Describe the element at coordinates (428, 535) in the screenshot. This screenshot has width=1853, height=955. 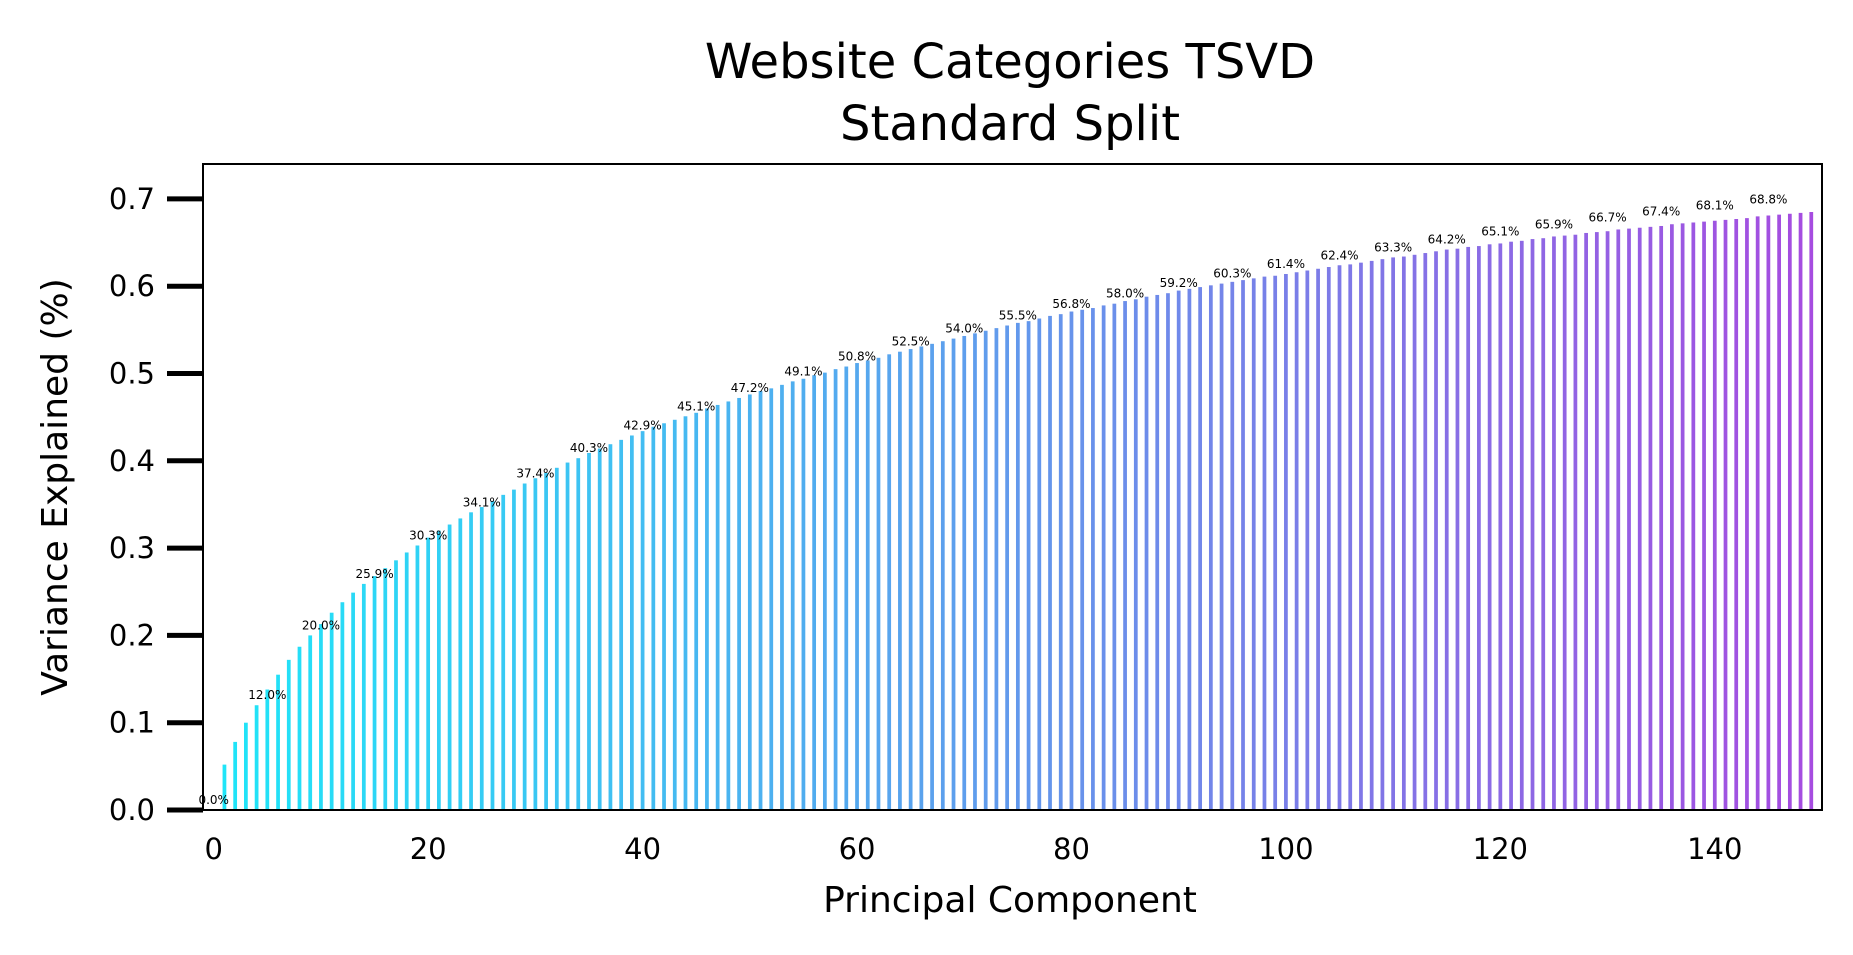
I see `bar-data-label: 30.3%` at that location.